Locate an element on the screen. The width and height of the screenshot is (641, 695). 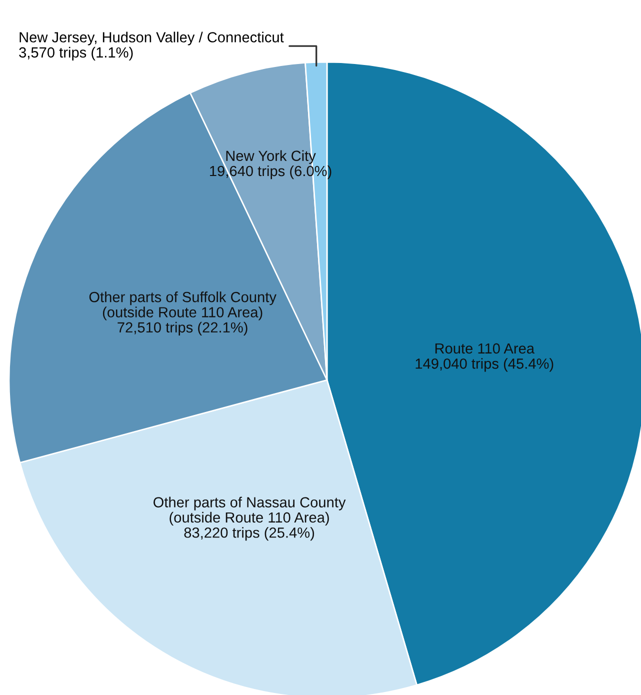
slice-label: Other parts of Suffolk County (outside Route 110 Area) is located at coordinates (182, 306).